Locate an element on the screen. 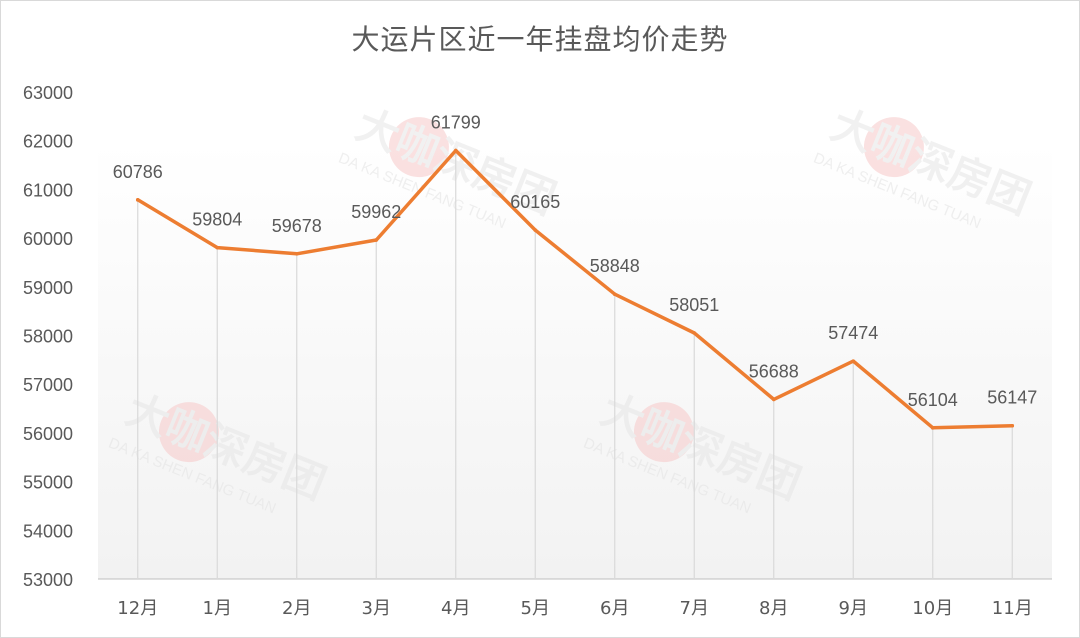 The height and width of the screenshot is (638, 1080). y-tick-label: 62000 is located at coordinates (48, 142).